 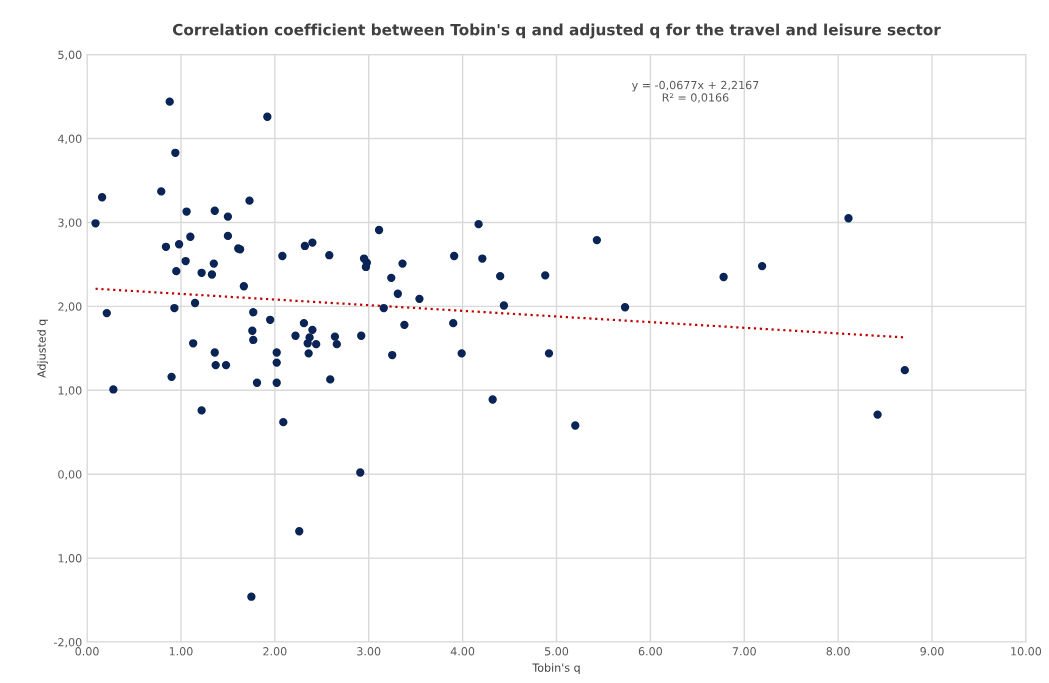 I want to click on x-tick-label: 0.00, so click(x=87, y=651).